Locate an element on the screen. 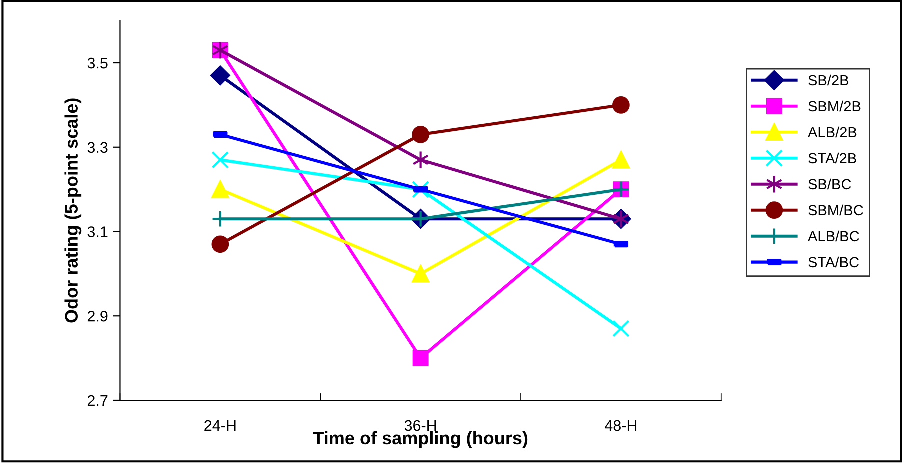  legend-label: ALB/2B is located at coordinates (832, 132).